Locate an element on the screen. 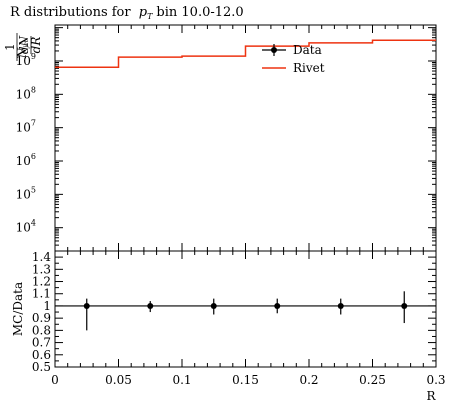 This screenshot has height=406, width=450. ratio-data-points is located at coordinates (245, 311).